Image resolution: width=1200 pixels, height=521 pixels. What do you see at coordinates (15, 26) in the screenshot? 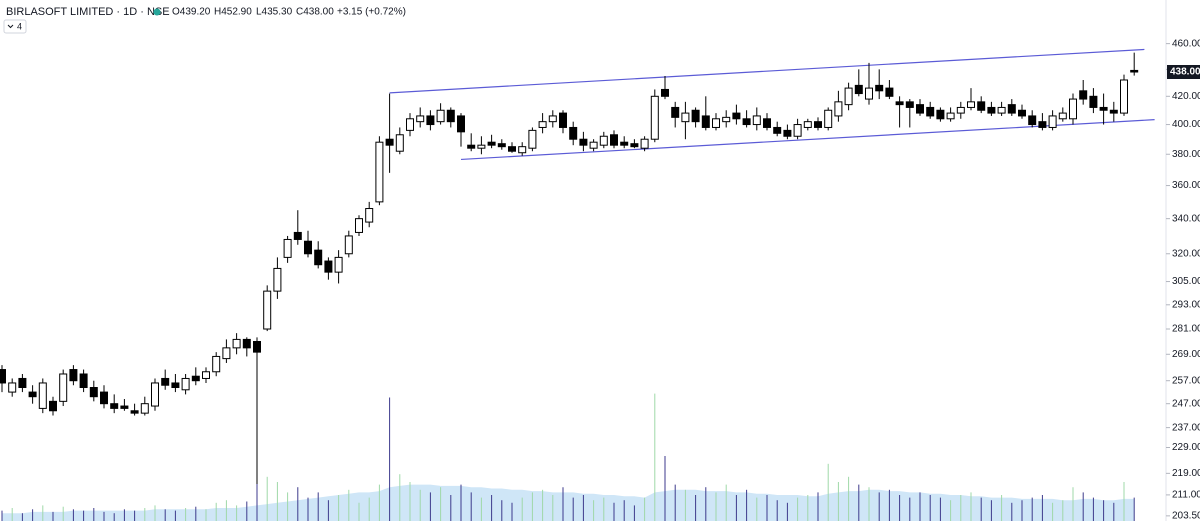
I see `indicator-toggle` at bounding box center [15, 26].